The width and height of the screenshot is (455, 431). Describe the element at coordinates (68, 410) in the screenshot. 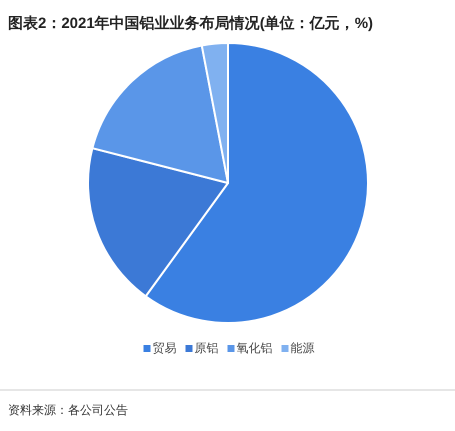

I see `text: 资料来源：各公司公告` at that location.